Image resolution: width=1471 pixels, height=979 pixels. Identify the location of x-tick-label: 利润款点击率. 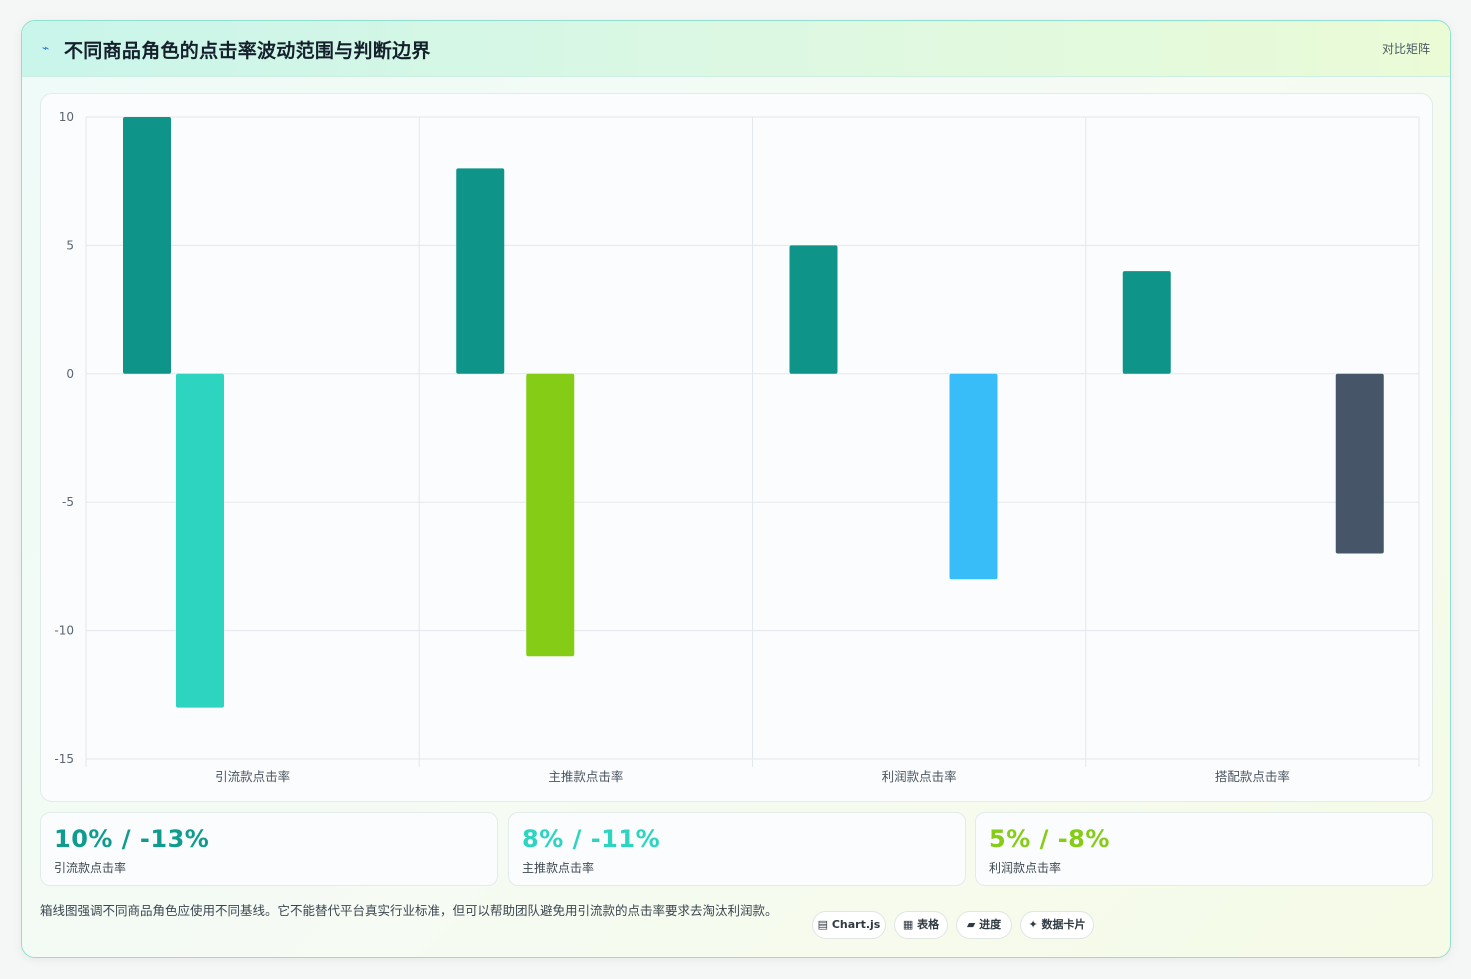
(919, 776).